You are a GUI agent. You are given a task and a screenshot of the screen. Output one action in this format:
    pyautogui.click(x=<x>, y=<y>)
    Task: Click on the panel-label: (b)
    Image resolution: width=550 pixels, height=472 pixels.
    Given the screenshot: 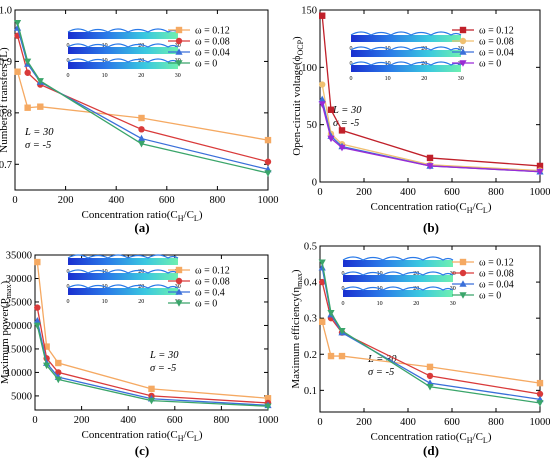 What is the action you would take?
    pyautogui.click(x=431, y=227)
    